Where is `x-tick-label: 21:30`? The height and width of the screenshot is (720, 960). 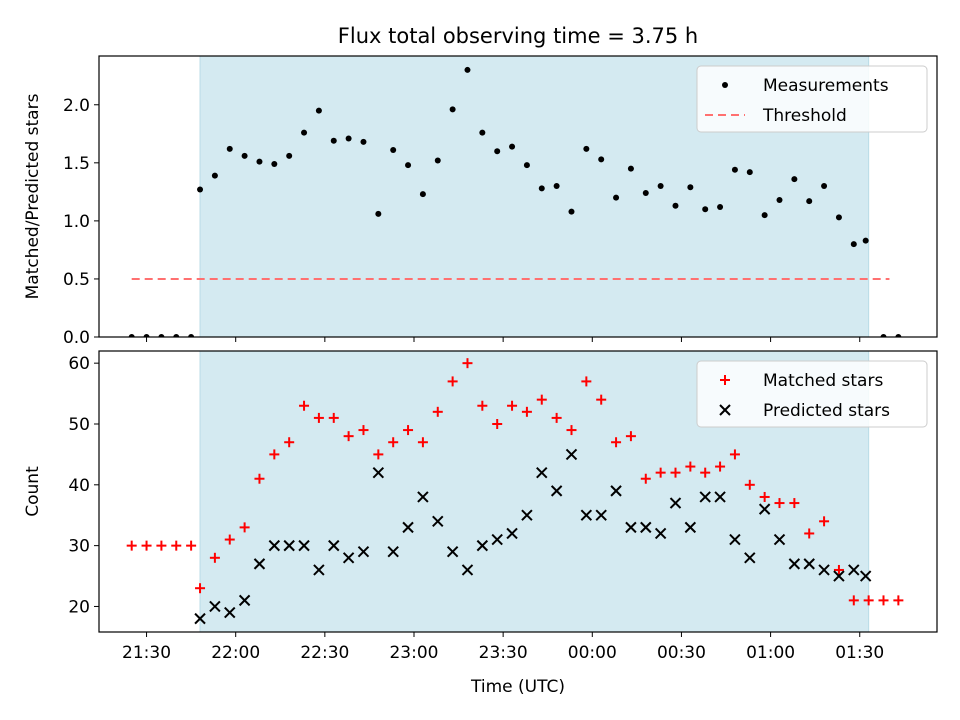 x-tick-label: 21:30 is located at coordinates (146, 653).